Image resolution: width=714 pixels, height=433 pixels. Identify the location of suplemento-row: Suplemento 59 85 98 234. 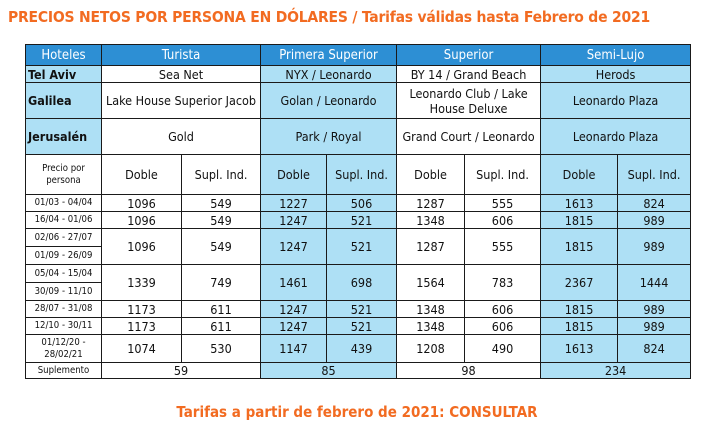
(358, 370).